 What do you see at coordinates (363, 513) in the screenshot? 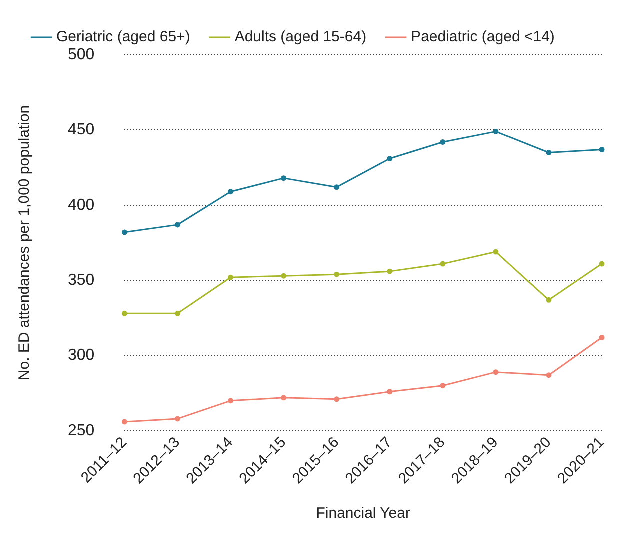
I see `x-axis-title: Financial Year` at bounding box center [363, 513].